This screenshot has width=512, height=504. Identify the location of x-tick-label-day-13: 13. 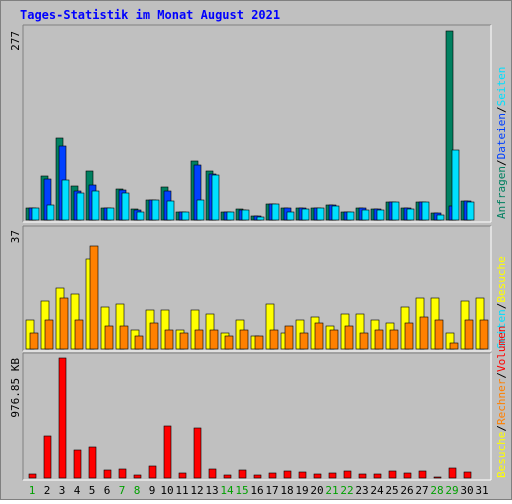
(211, 490).